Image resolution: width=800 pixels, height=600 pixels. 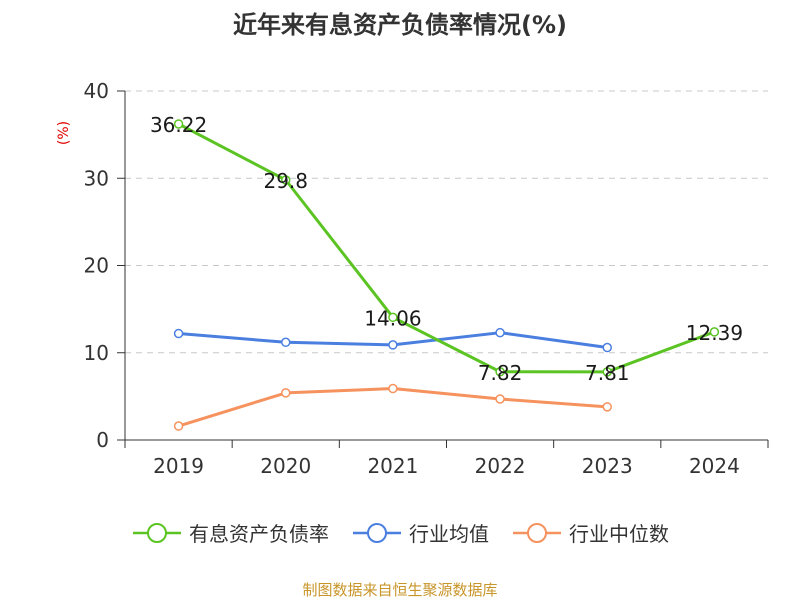 I want to click on x-tick-label-2020: 2020, so click(x=285, y=466).